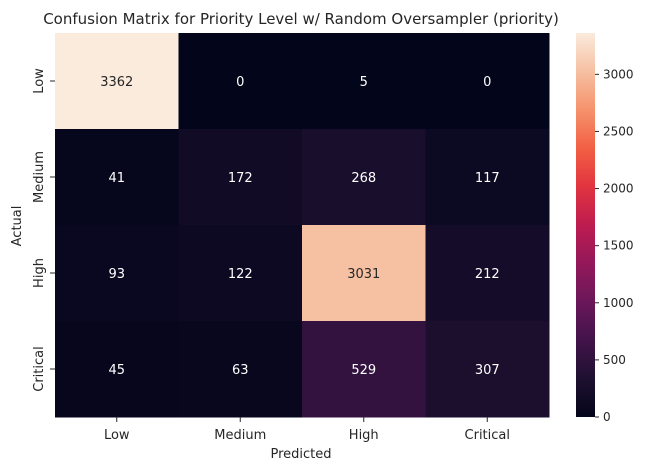 The height and width of the screenshot is (470, 654). I want to click on cell-value-label: 268, so click(363, 178).